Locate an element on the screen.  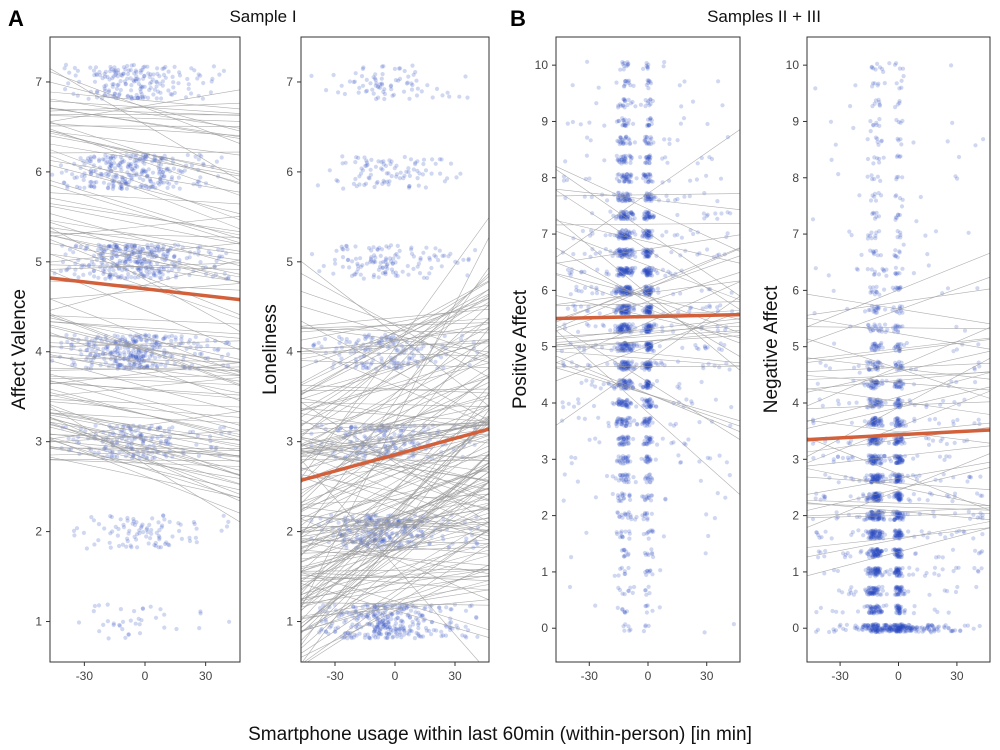
x-tick-label: 30 is located at coordinates (455, 676).